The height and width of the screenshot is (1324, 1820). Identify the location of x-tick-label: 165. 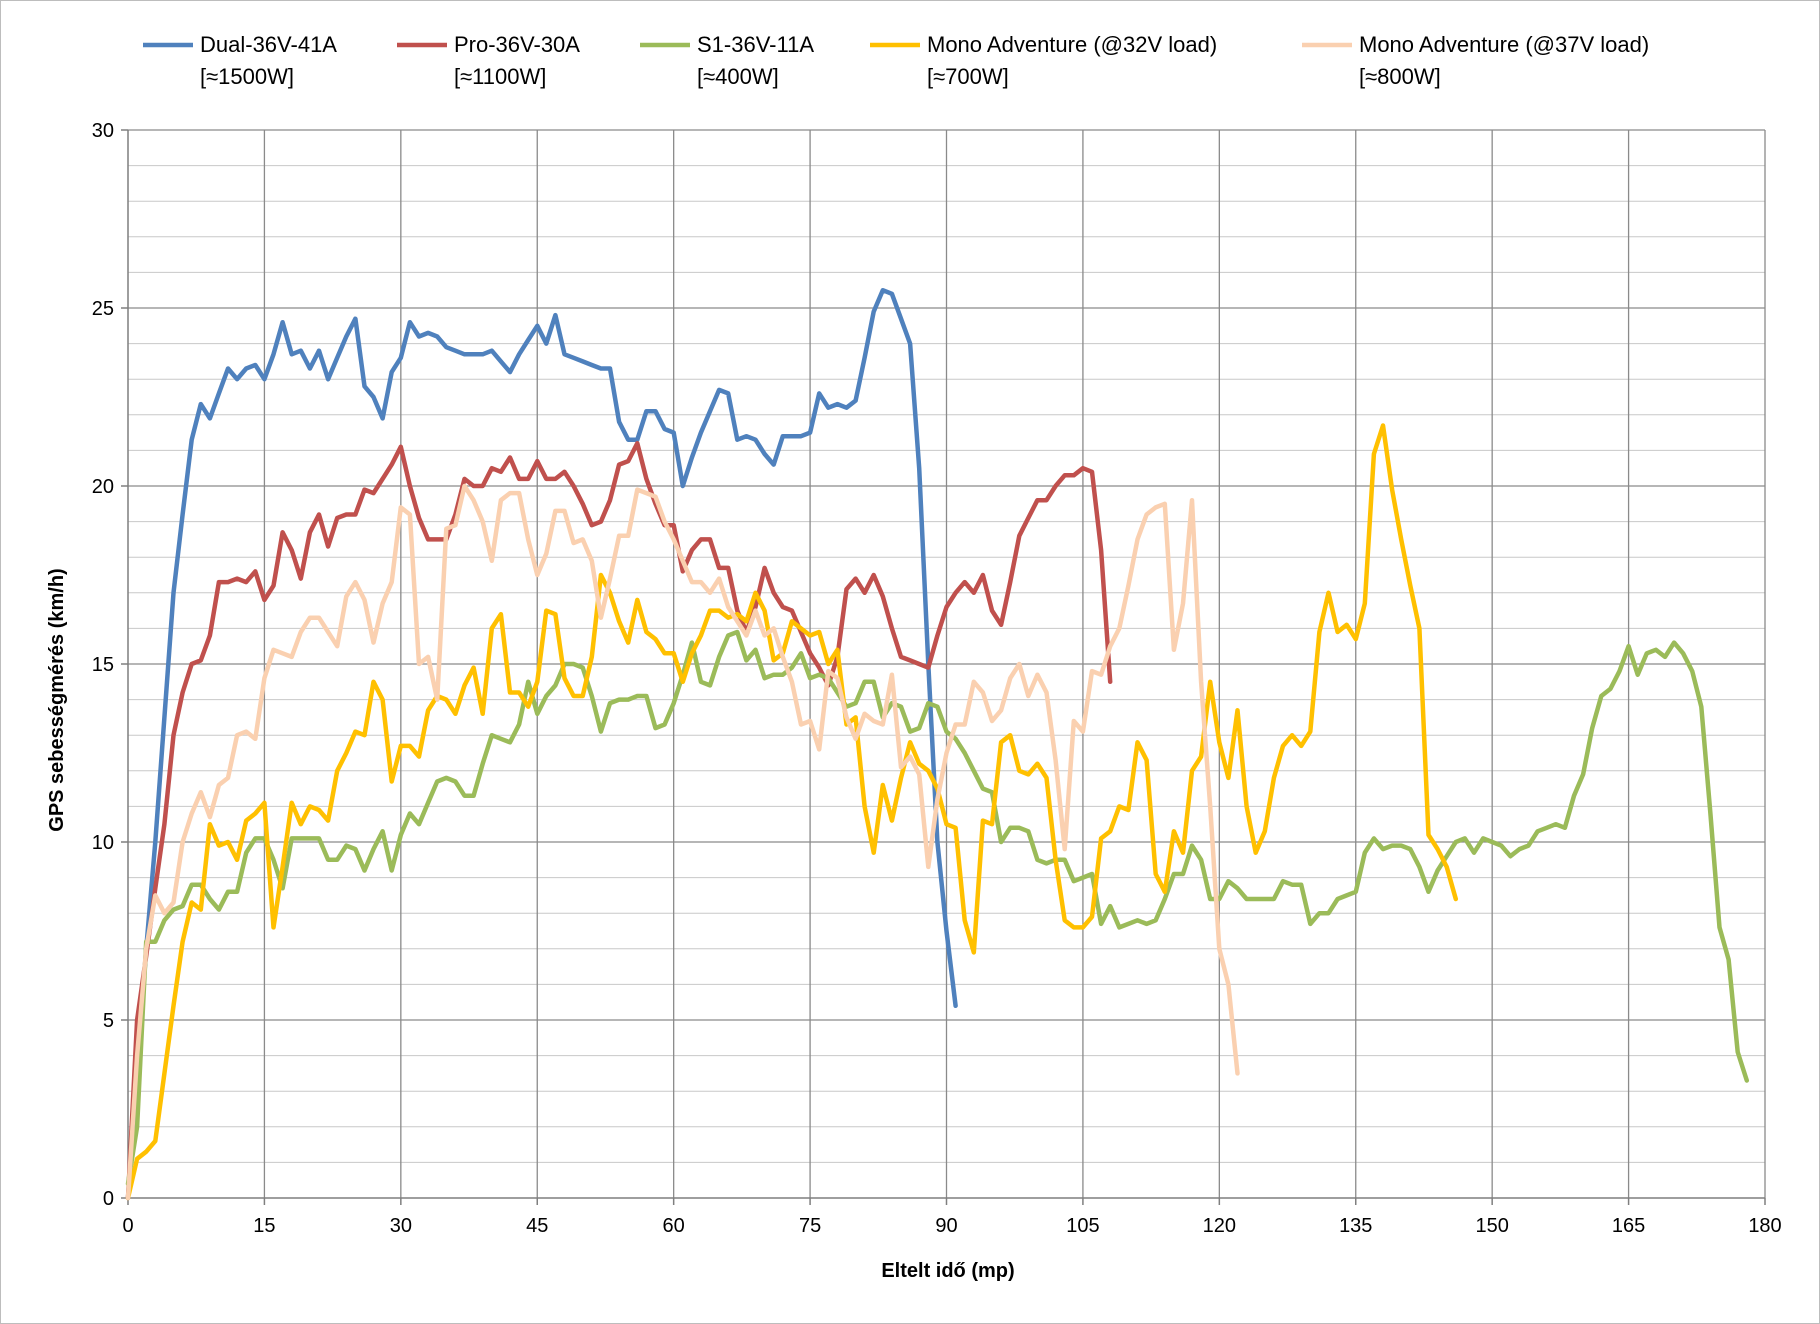
(1628, 1226).